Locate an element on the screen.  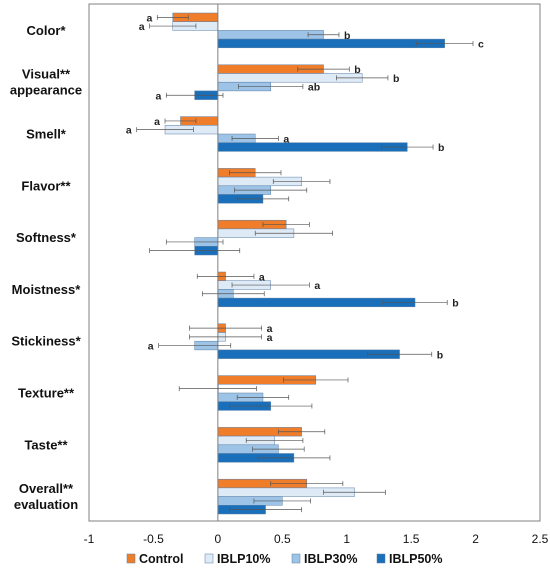
significance-letter-6-3: b is located at coordinates (440, 355).